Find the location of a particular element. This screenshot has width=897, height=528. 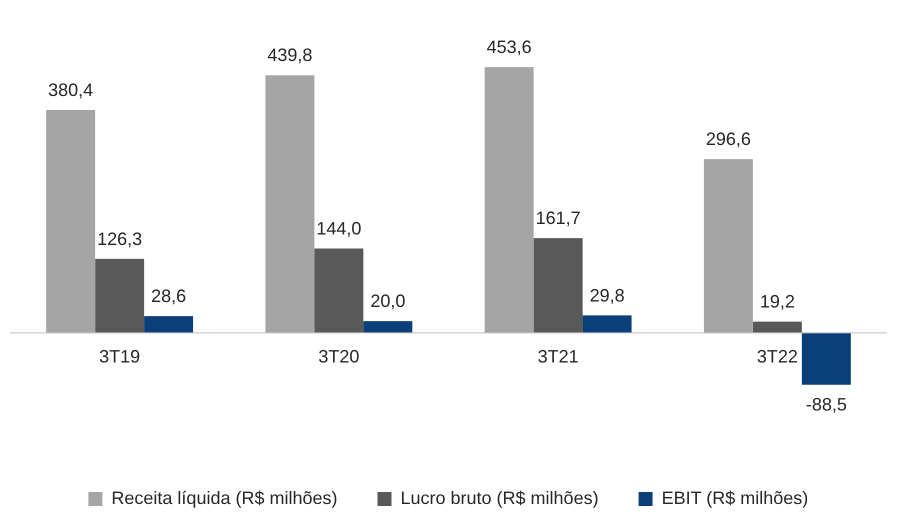

data-label: 29,8 is located at coordinates (607, 295).